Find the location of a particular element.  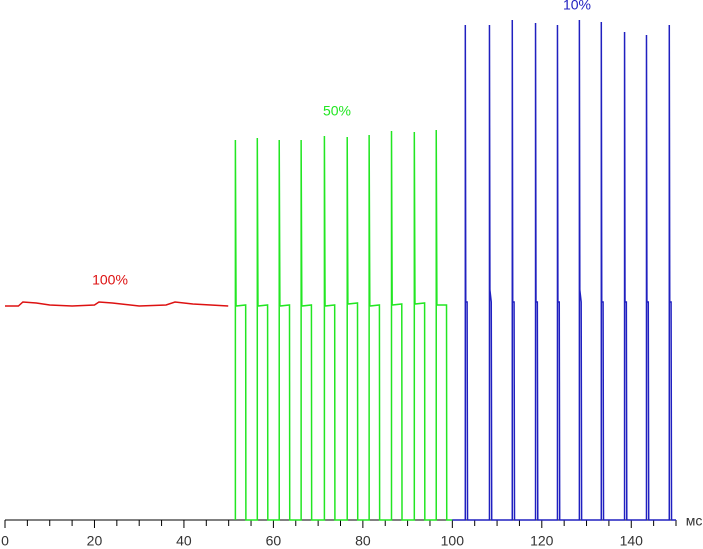

x-tick-label: 0 is located at coordinates (5, 541).